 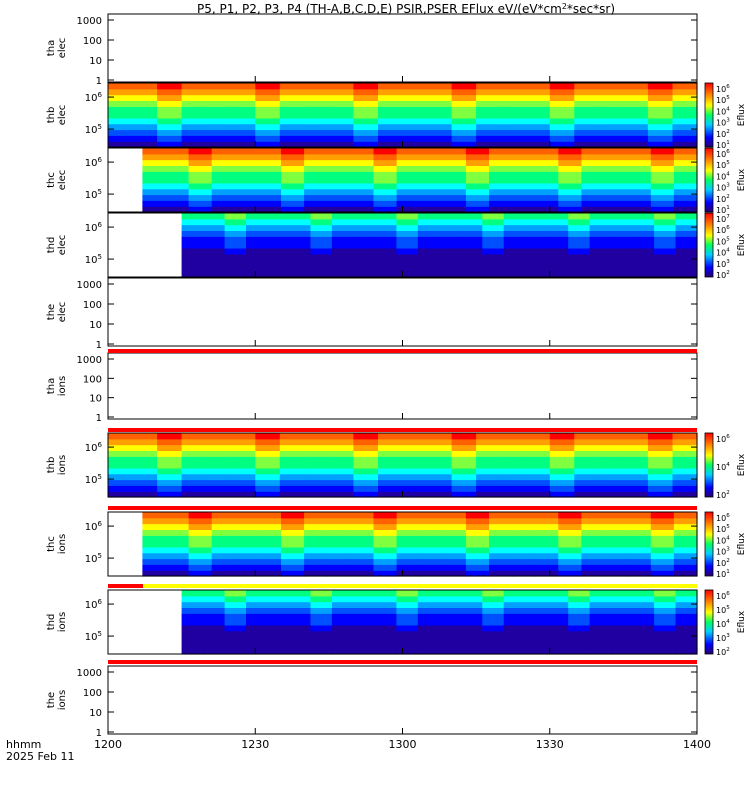 I want to click on colorbar-thc_ions, so click(x=709, y=544).